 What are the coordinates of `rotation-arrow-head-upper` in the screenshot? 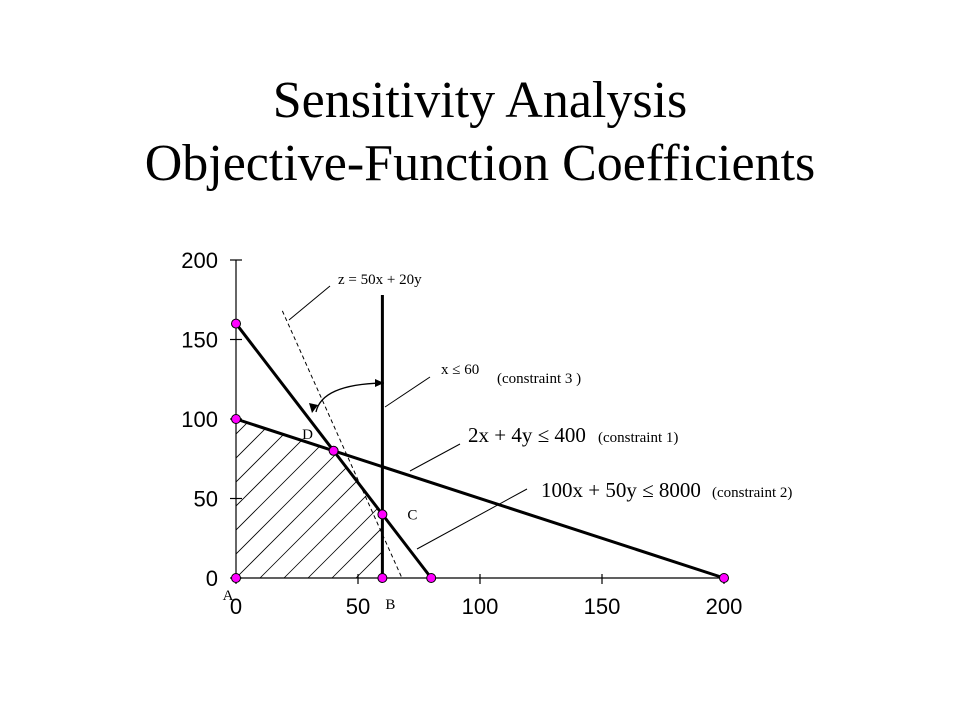 It's located at (379, 383).